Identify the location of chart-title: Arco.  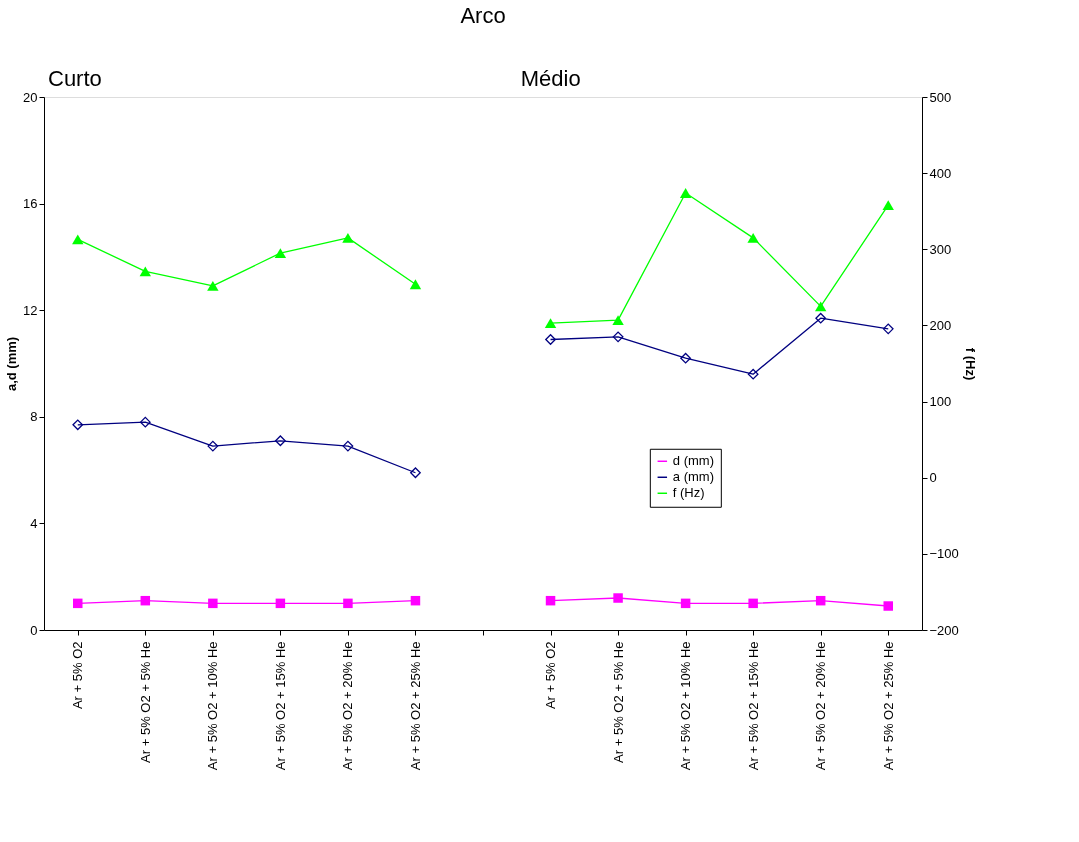
(483, 15).